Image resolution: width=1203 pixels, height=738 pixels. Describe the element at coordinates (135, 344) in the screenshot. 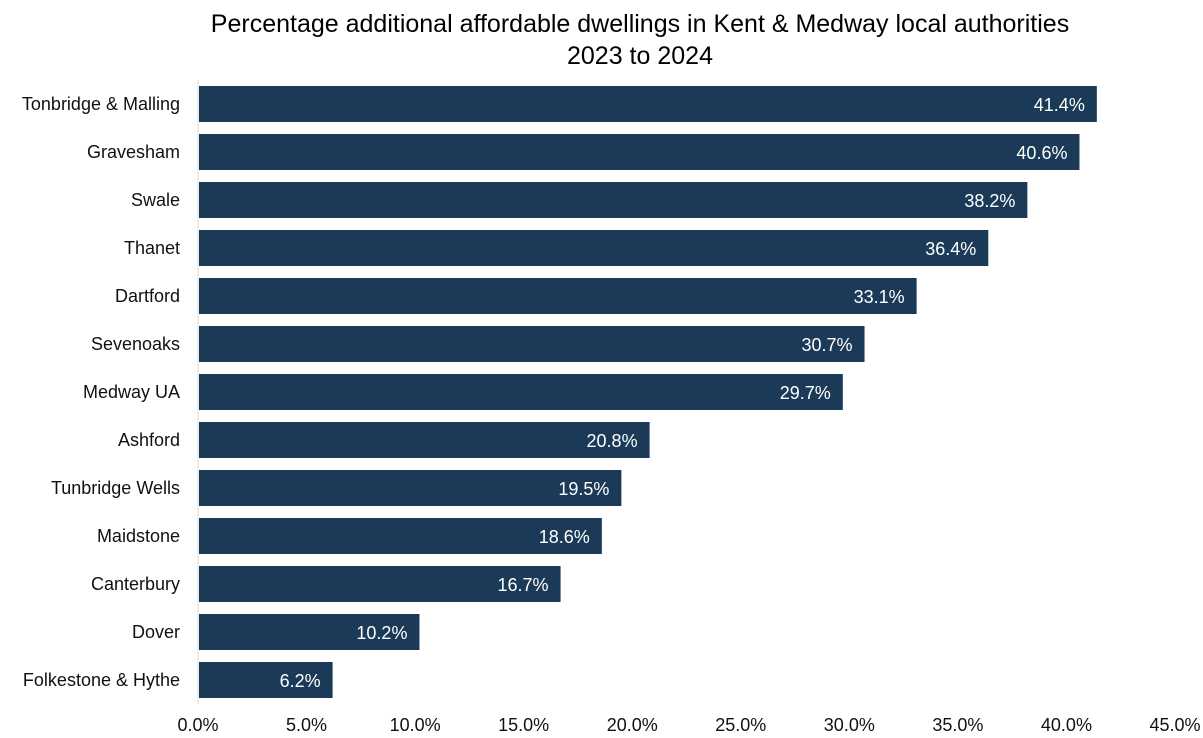

I see `category-label: Sevenoaks` at that location.